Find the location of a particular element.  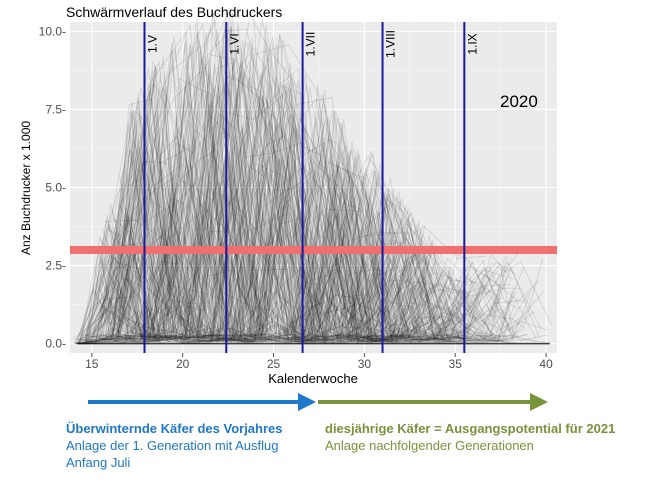

month-label: 1.V is located at coordinates (153, 44).